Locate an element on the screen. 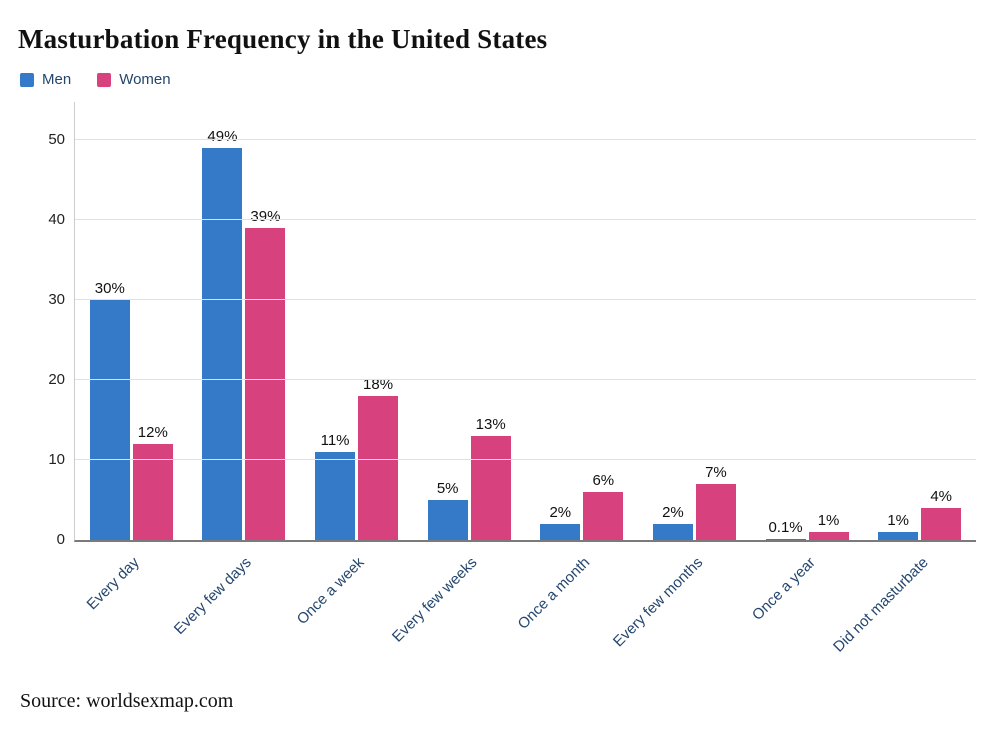  bar-col-men: 11% is located at coordinates (335, 486).